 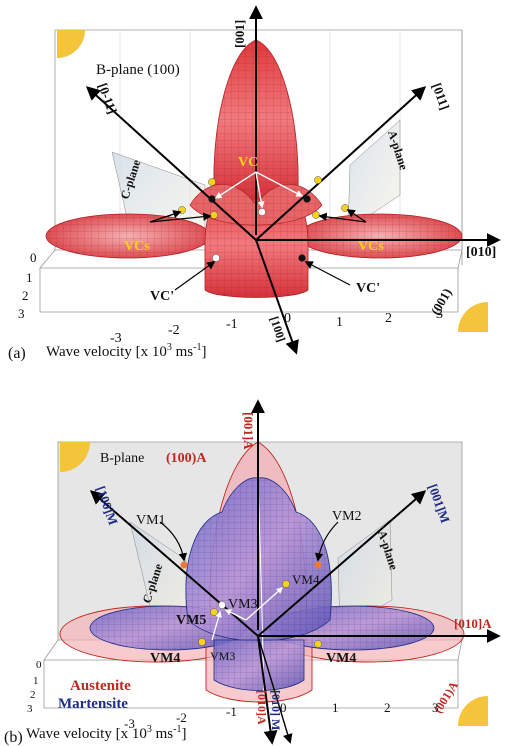 I want to click on panel-a-label: (a), so click(x=17, y=353).